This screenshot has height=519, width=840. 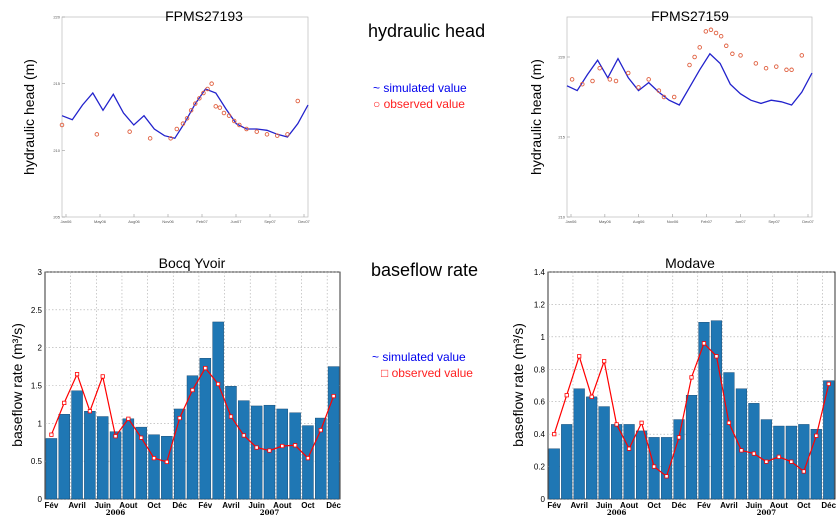 I want to click on x-tick-label: Sep07, so click(x=270, y=221).